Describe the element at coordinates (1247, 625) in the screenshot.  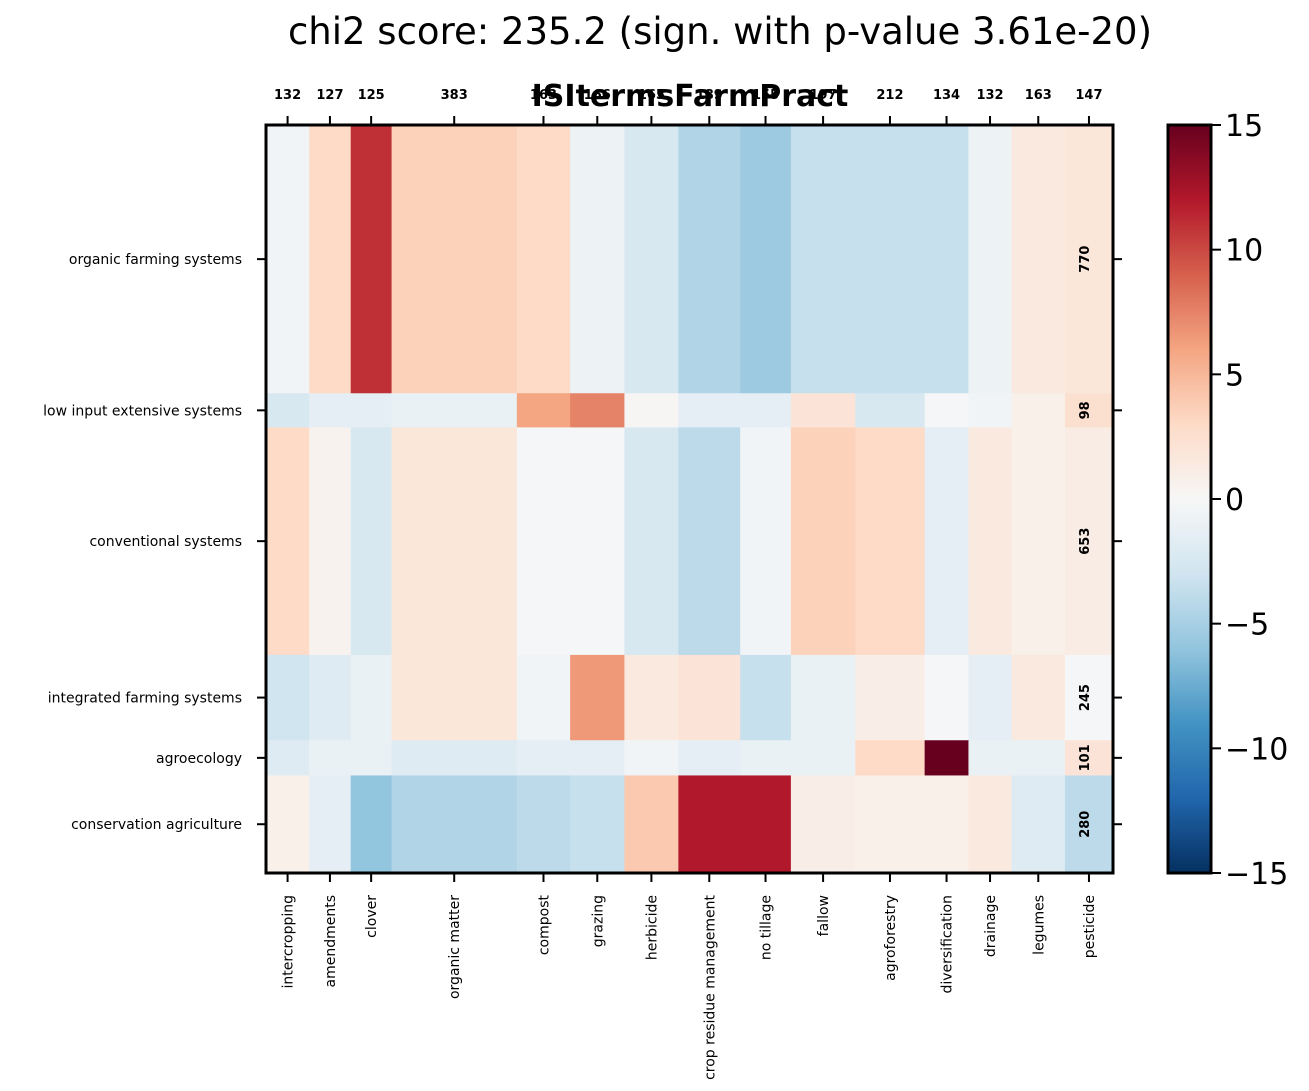
I see `colorbar-tick-label: −5` at that location.